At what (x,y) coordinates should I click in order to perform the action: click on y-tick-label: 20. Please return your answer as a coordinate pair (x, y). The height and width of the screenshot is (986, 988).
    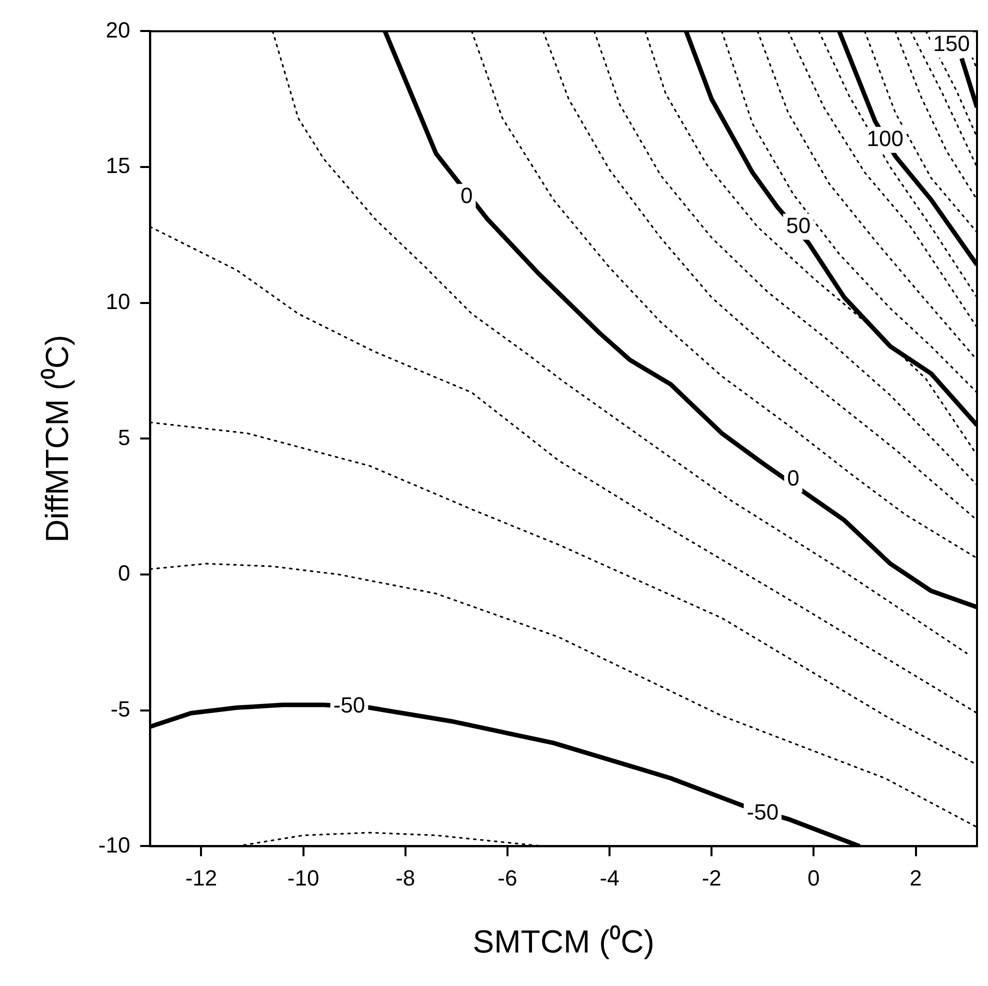
    Looking at the image, I should click on (118, 29).